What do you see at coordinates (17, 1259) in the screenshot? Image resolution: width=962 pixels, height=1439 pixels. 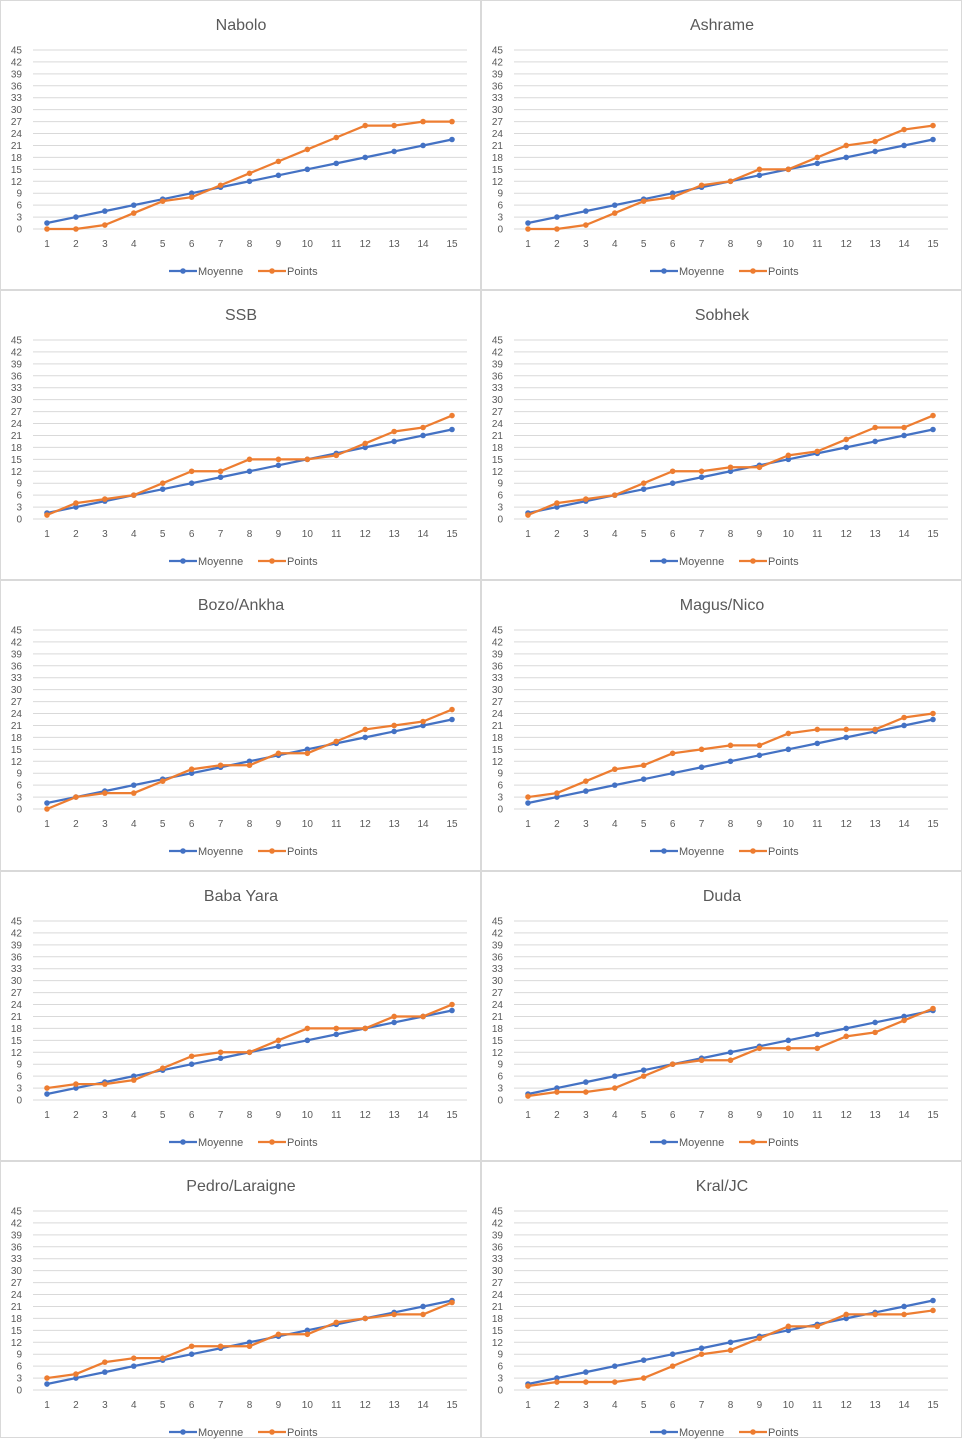 I see `y-tick-label: 33` at bounding box center [17, 1259].